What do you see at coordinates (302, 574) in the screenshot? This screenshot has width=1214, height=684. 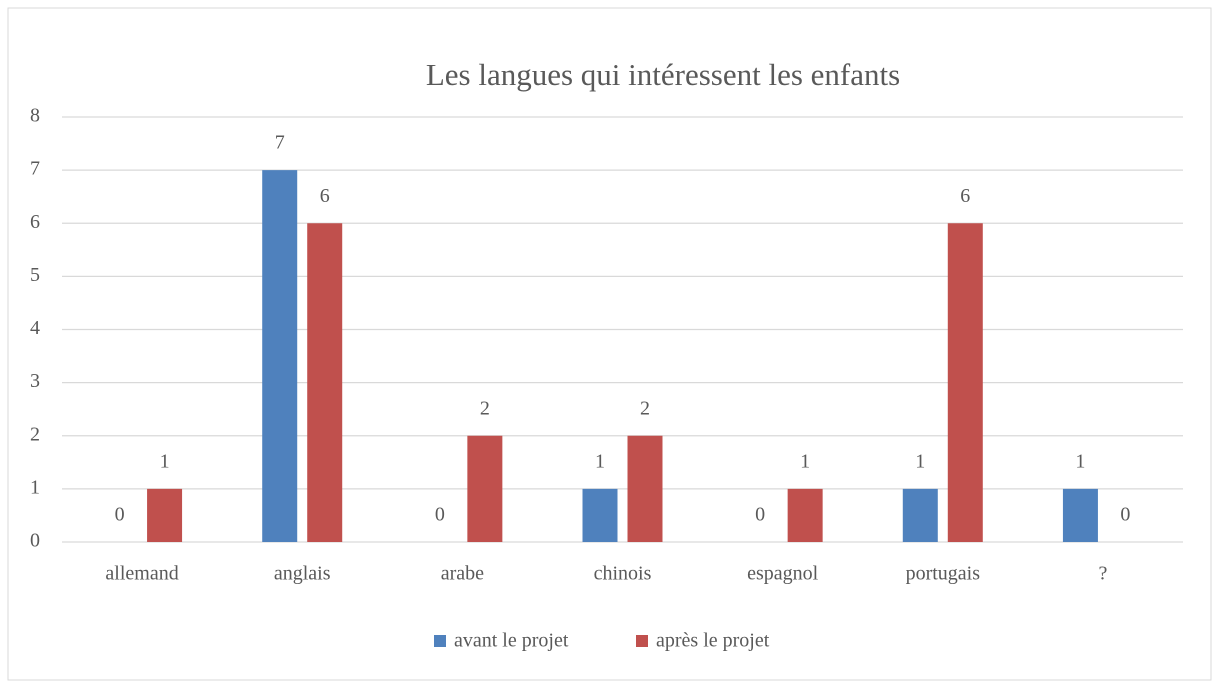 I see `x-tick-label: anglais` at bounding box center [302, 574].